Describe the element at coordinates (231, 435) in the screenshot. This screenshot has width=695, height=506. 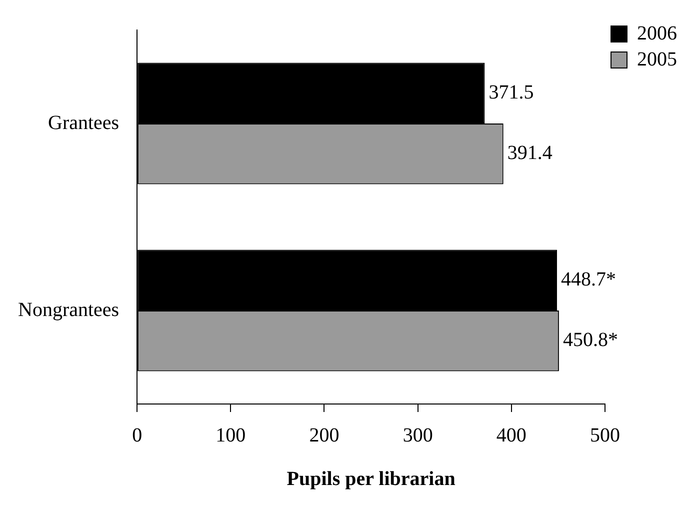
I see `x-tick-label: 100` at that location.